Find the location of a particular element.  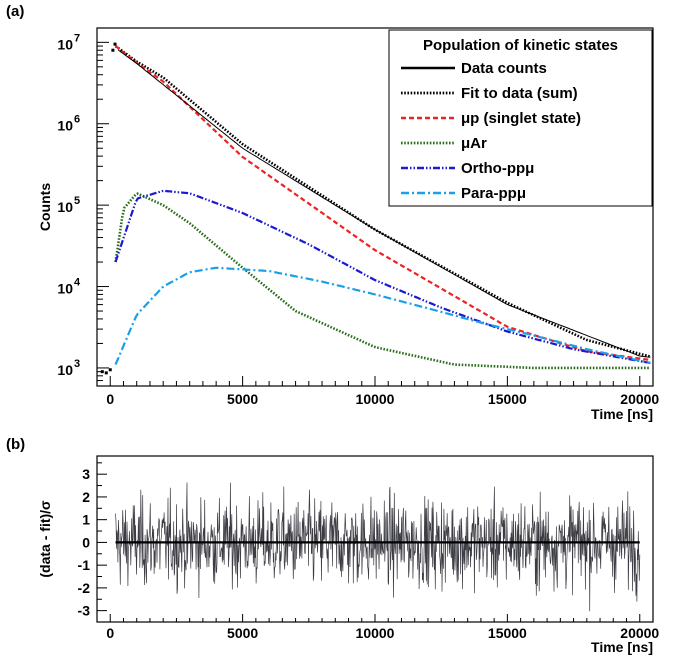

y-tick-exponent: 7 is located at coordinates (77, 38).